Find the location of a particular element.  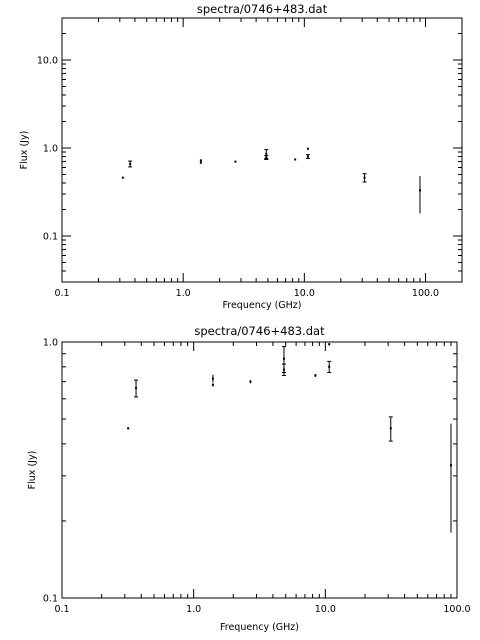

chart-bottom-xtick-label: 1.0 is located at coordinates (193, 609).